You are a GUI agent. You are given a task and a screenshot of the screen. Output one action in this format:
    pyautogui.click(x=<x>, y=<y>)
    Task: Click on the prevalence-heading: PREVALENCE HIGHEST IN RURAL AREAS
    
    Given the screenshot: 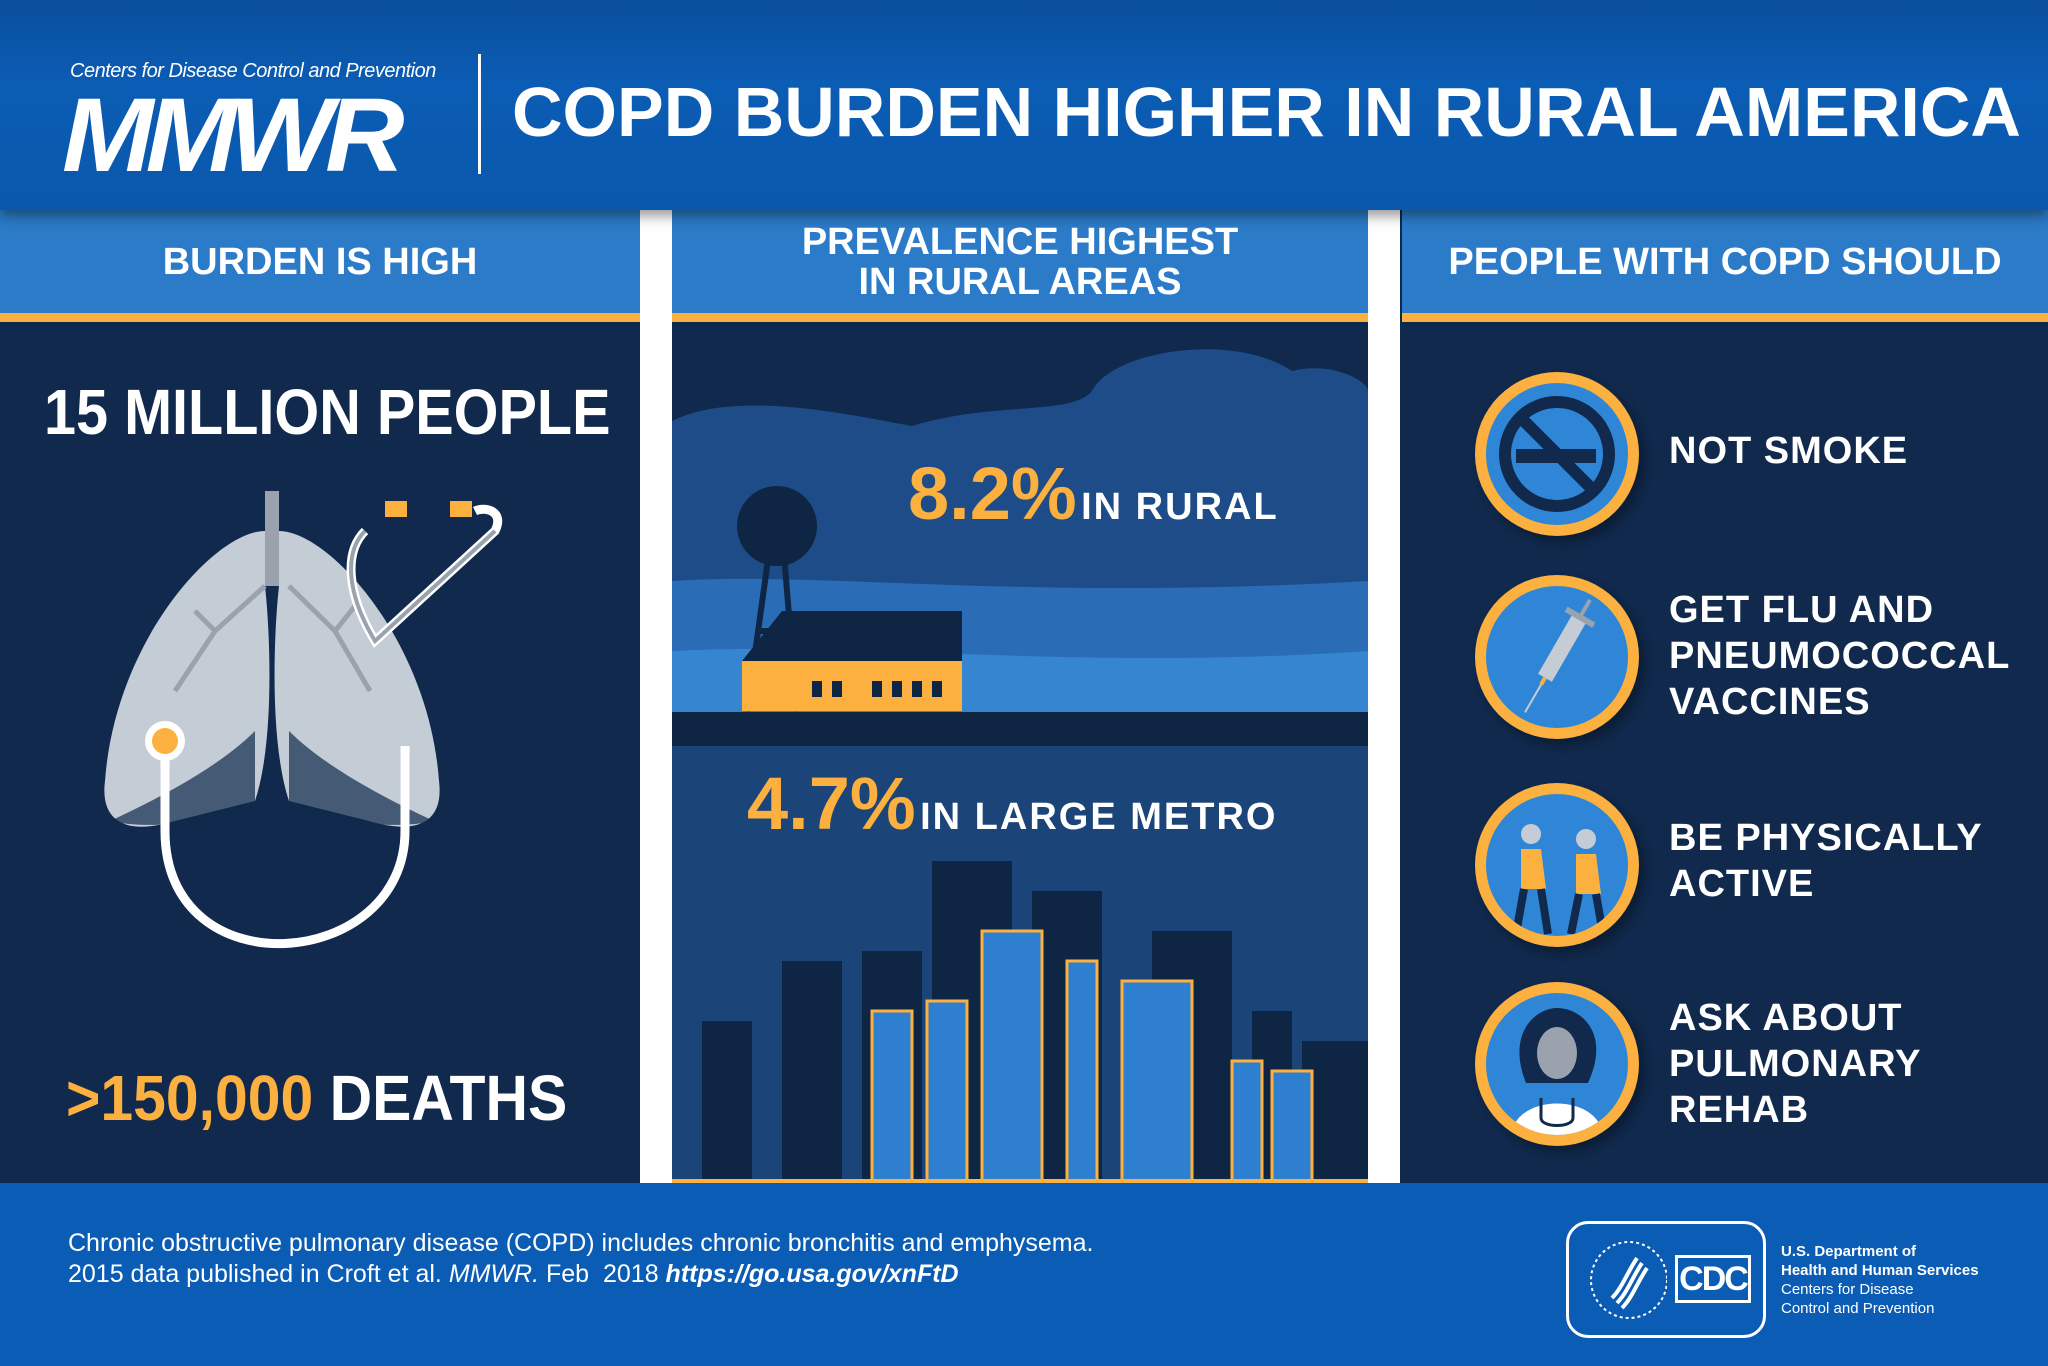 What is the action you would take?
    pyautogui.click(x=1020, y=266)
    